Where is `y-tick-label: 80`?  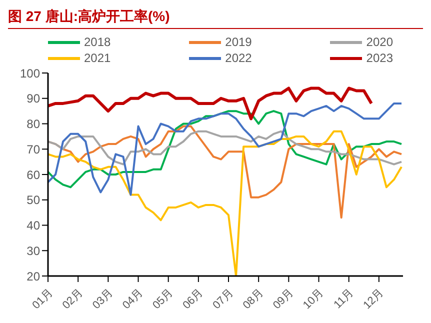
y-tick-label: 80 is located at coordinates (33, 124).